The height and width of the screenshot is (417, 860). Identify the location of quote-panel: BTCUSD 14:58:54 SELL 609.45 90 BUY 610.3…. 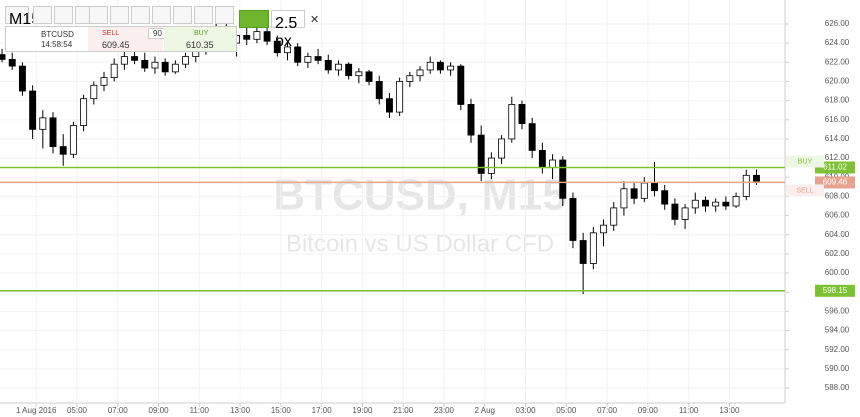
(121, 39).